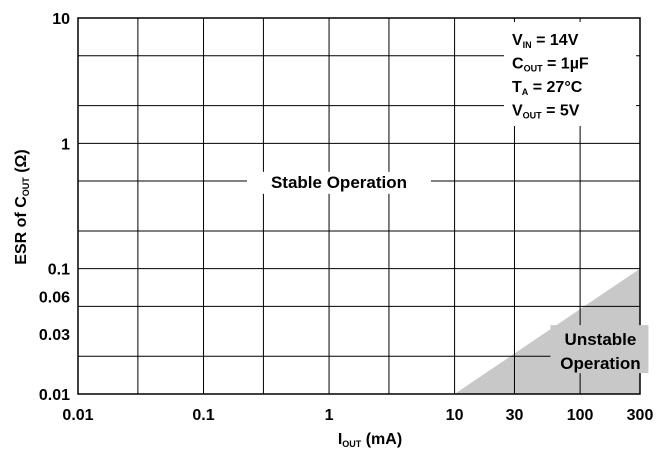 The width and height of the screenshot is (662, 451). Describe the element at coordinates (54, 207) in the screenshot. I see `y-tick-labels: 0.01 0.03 0.06 0.1 1 10` at that location.